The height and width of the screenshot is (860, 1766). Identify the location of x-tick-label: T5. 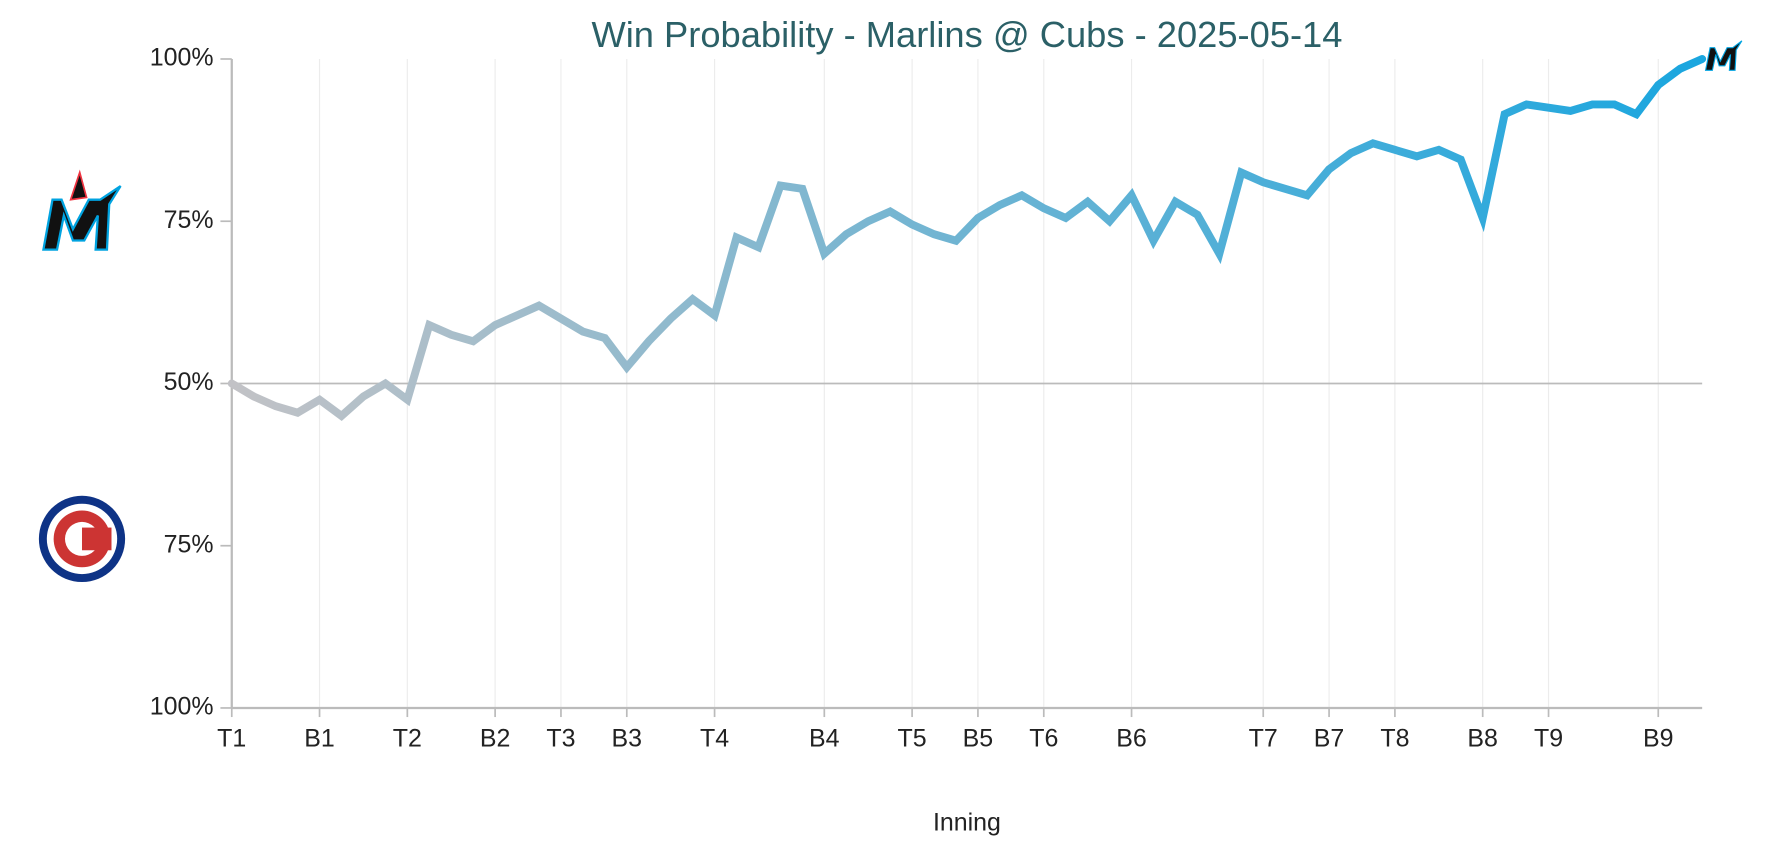
(912, 738).